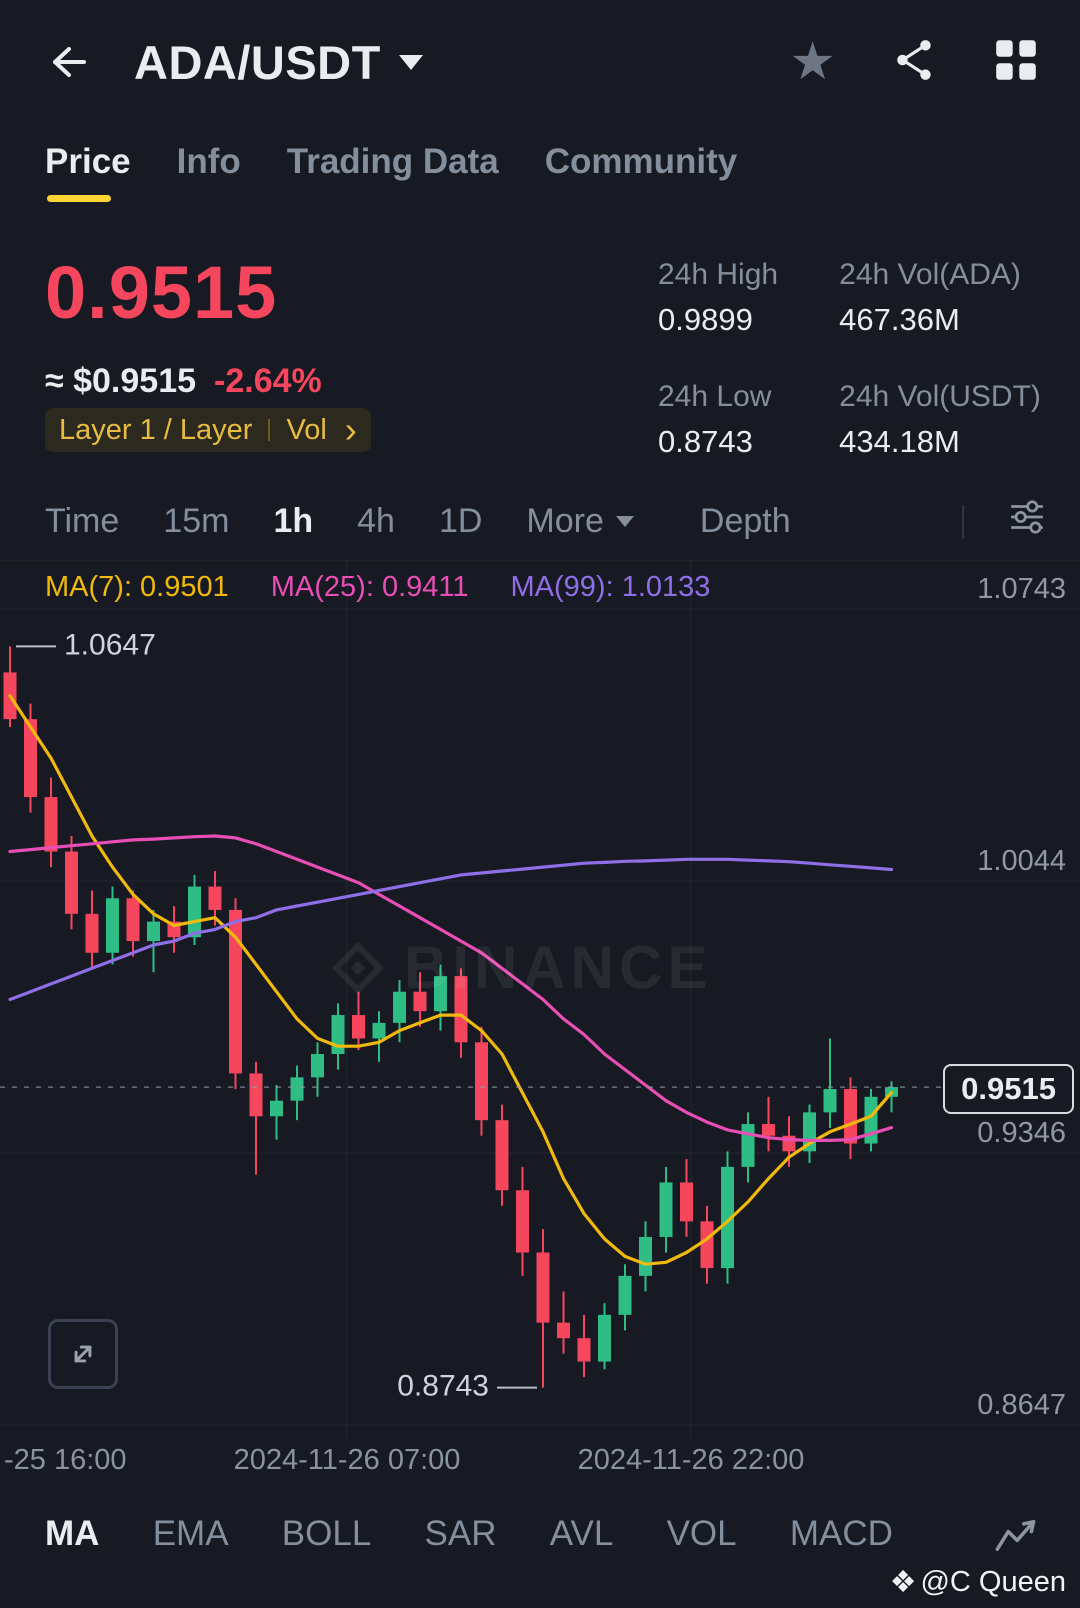 The height and width of the screenshot is (1608, 1080). I want to click on price-subline: ≈ $0.9515 -2.64%, so click(183, 381).